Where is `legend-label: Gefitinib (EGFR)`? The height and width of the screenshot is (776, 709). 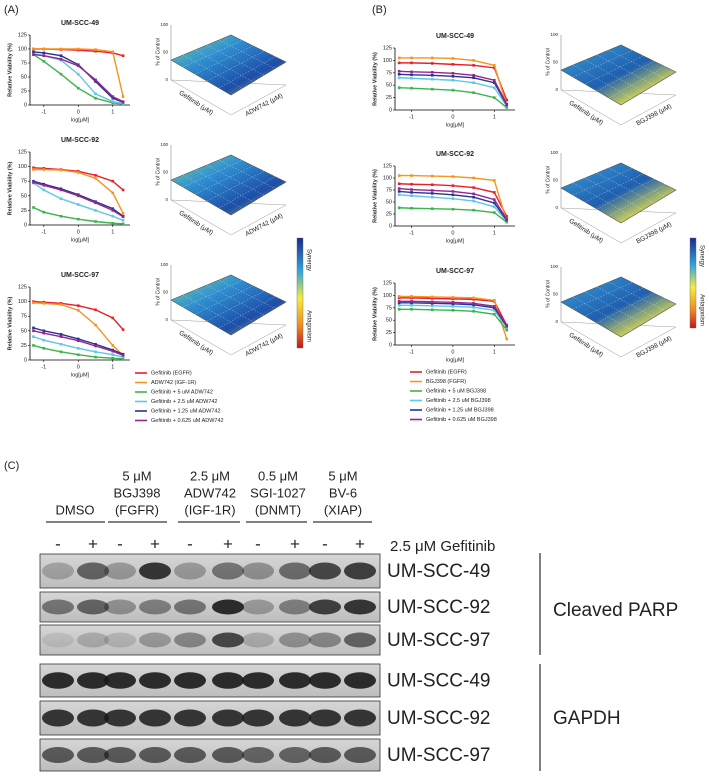 legend-label: Gefitinib (EGFR) is located at coordinates (171, 373).